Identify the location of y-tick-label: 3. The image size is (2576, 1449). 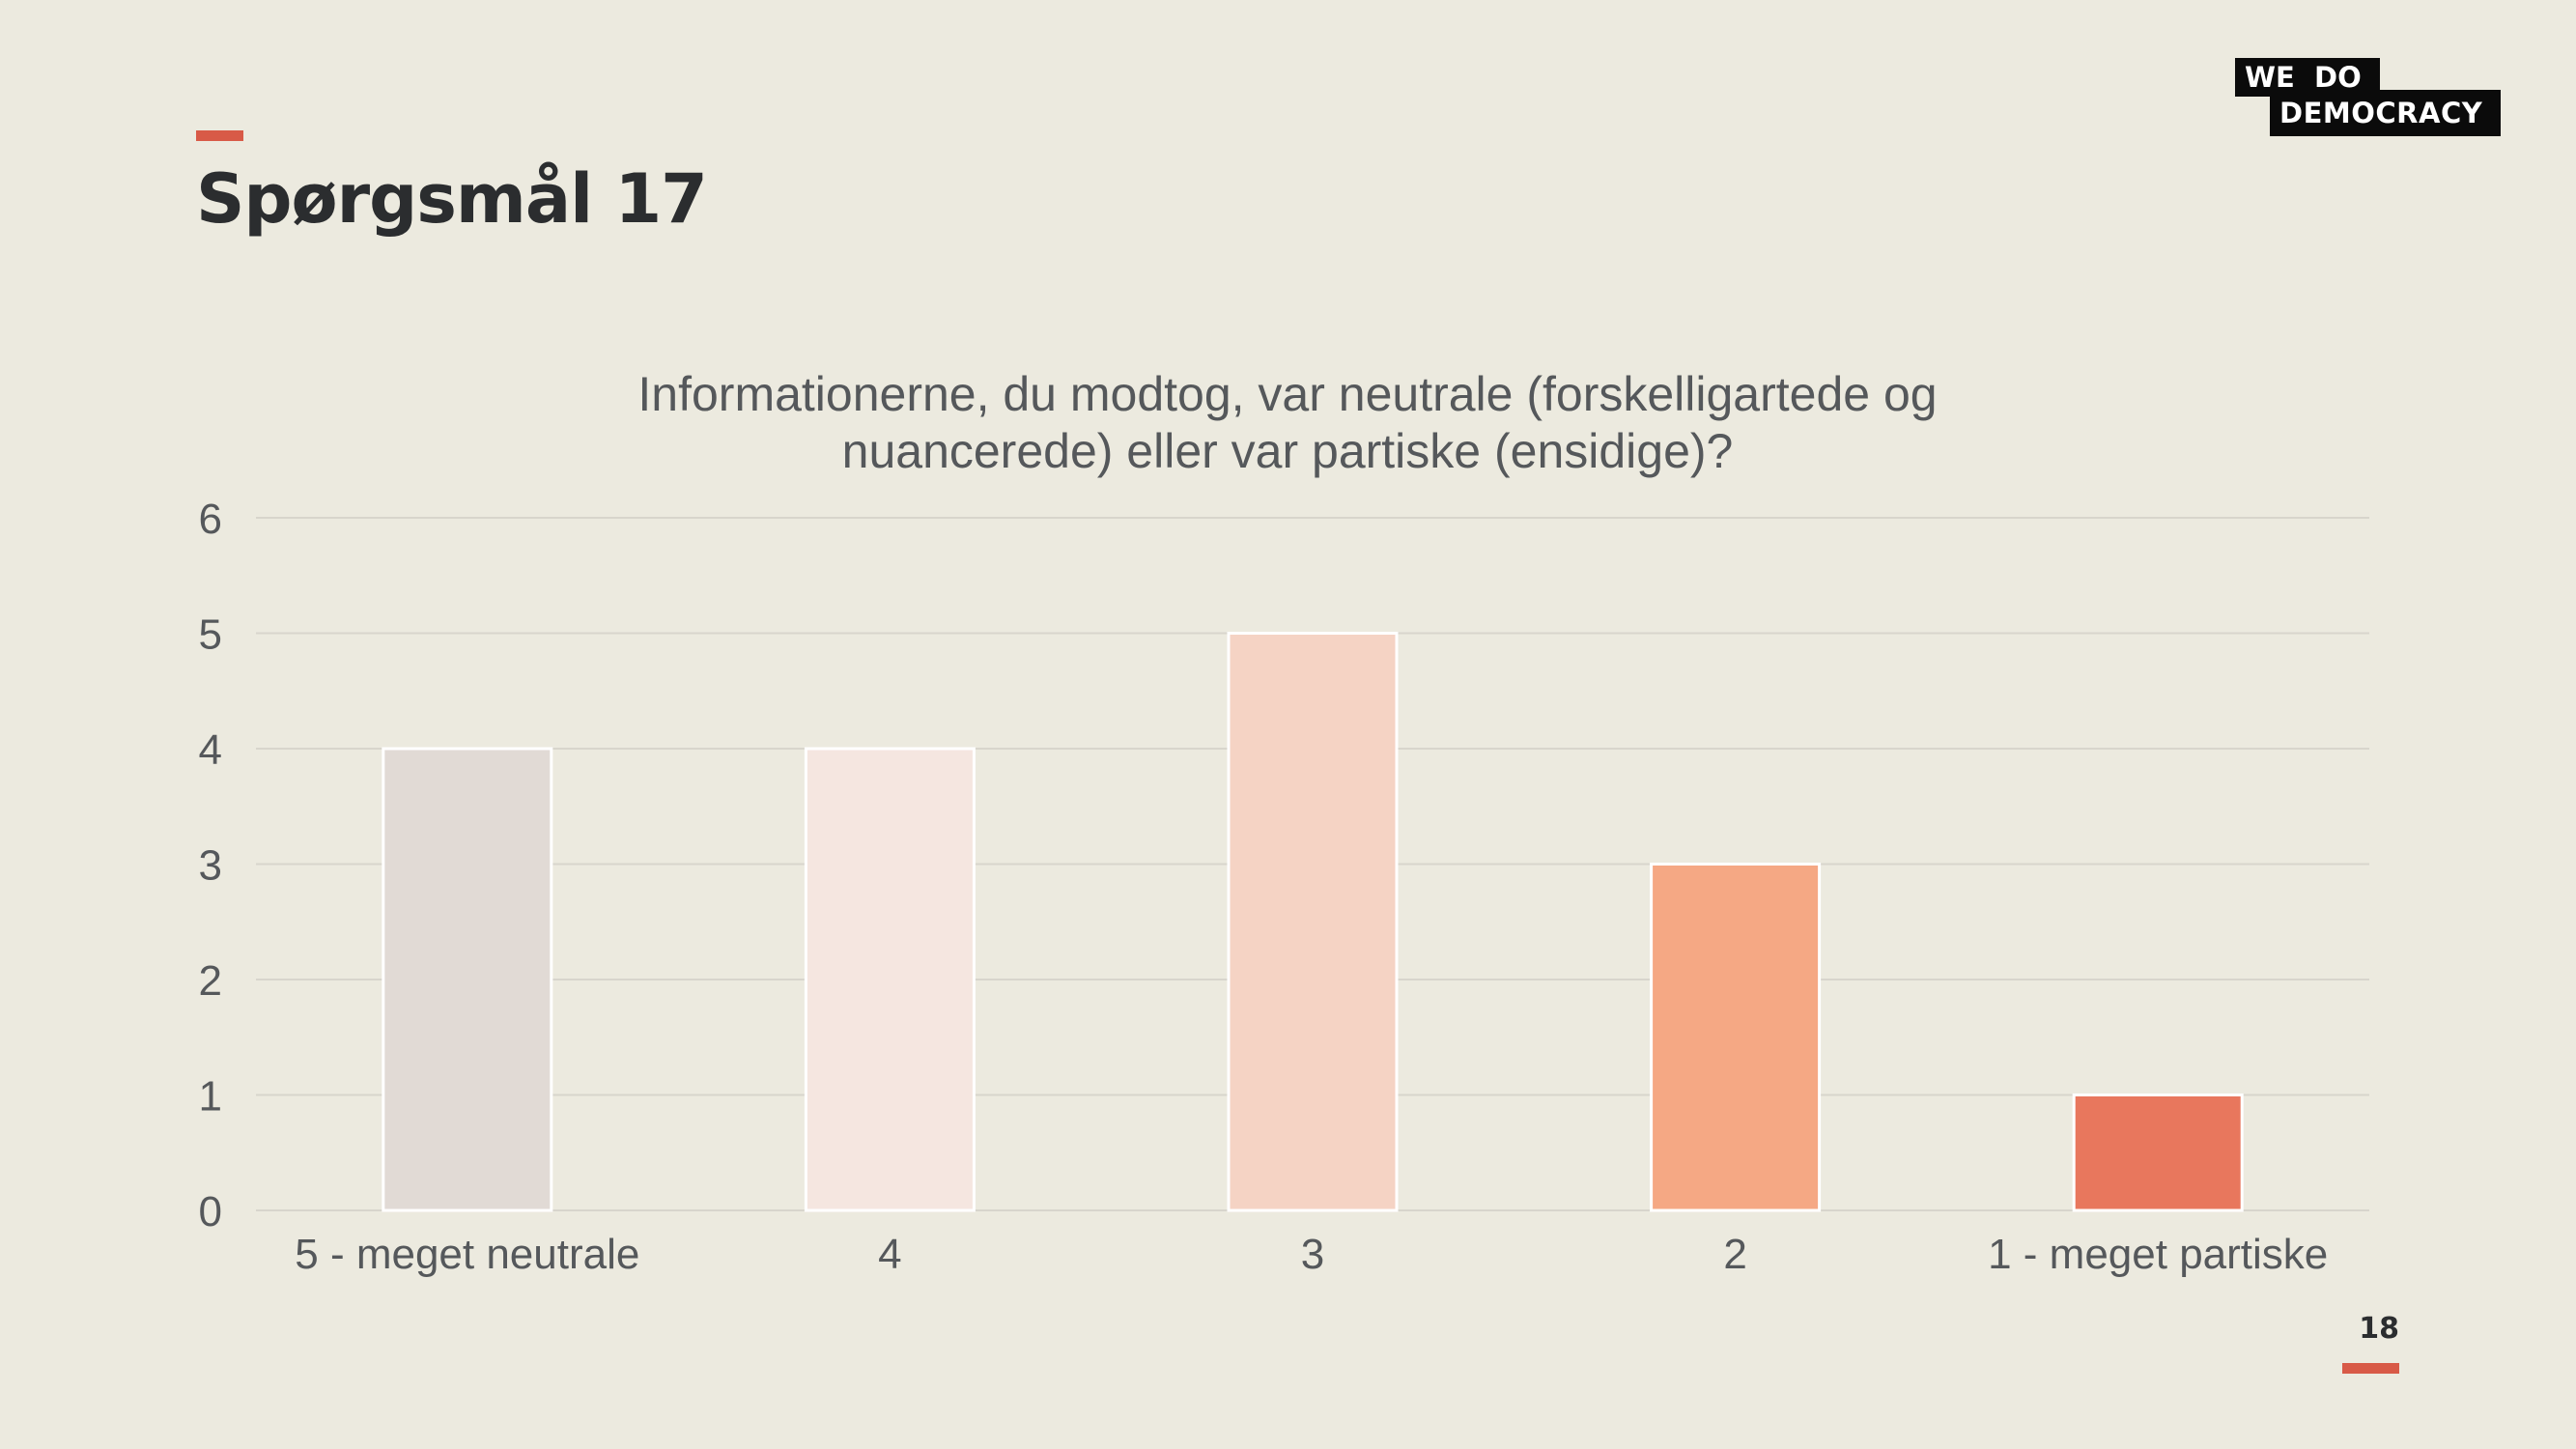
(210, 866).